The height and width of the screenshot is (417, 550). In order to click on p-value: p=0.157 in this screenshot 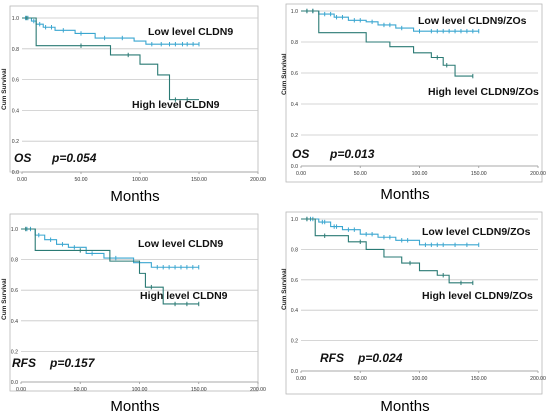, I will do `click(72, 363)`.